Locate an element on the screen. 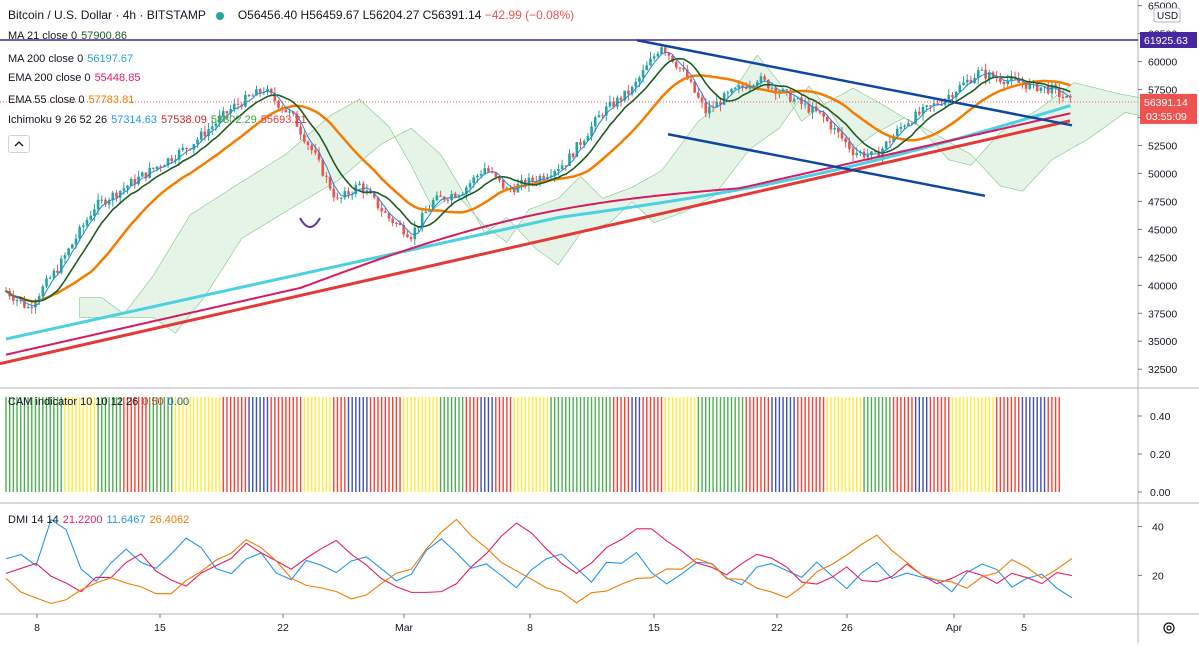 This screenshot has width=1199, height=646. label-timer: 03:55:09 is located at coordinates (1166, 117).